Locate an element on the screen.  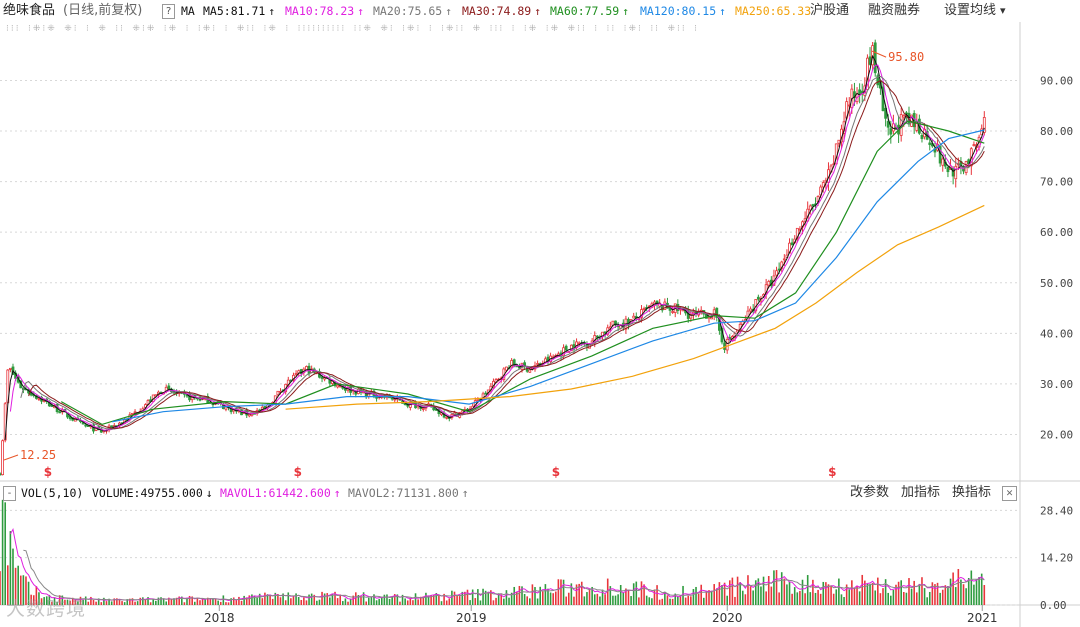
switch-indicator-button: 换指标 is located at coordinates (972, 492).